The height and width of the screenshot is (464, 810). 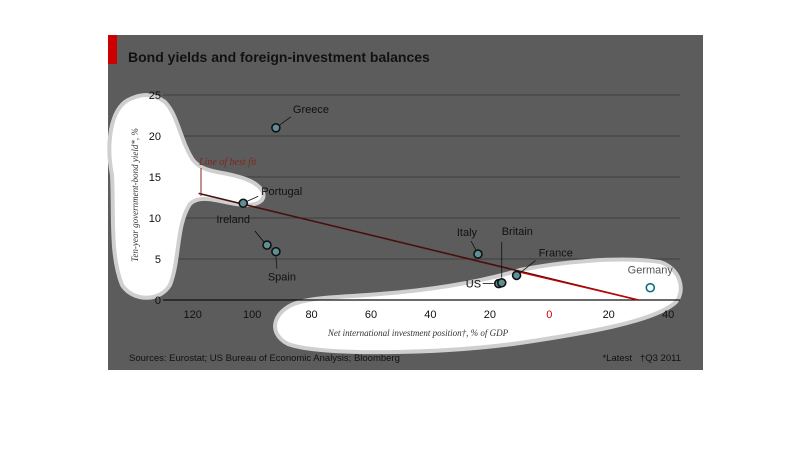 I want to click on point-label-us: US, so click(x=473, y=285).